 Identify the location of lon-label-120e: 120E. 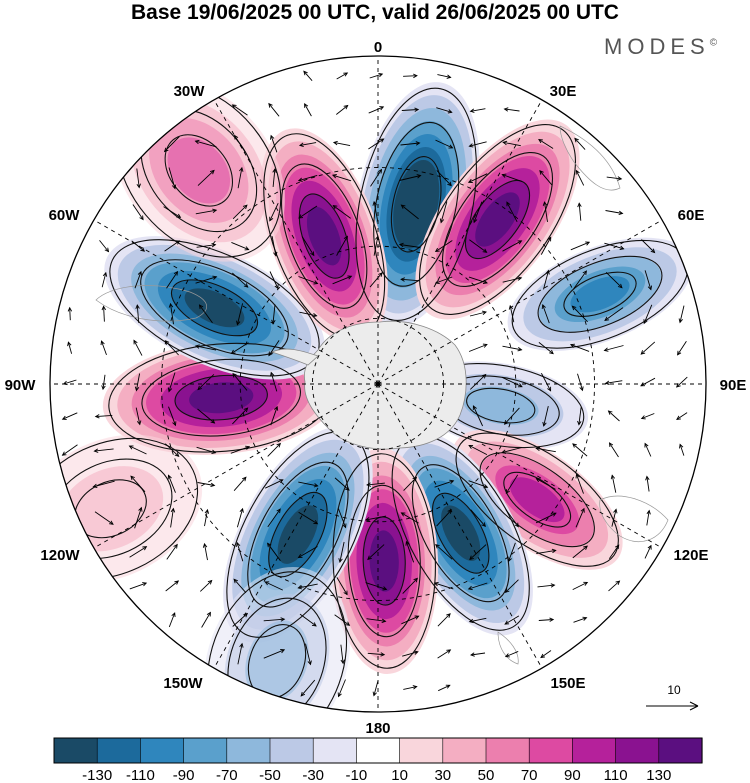
(690, 555).